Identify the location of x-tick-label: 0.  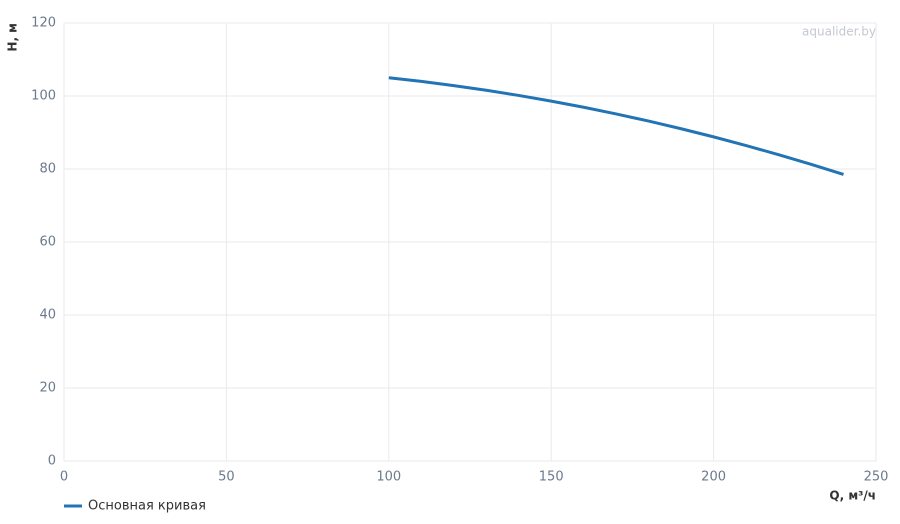
(64, 477).